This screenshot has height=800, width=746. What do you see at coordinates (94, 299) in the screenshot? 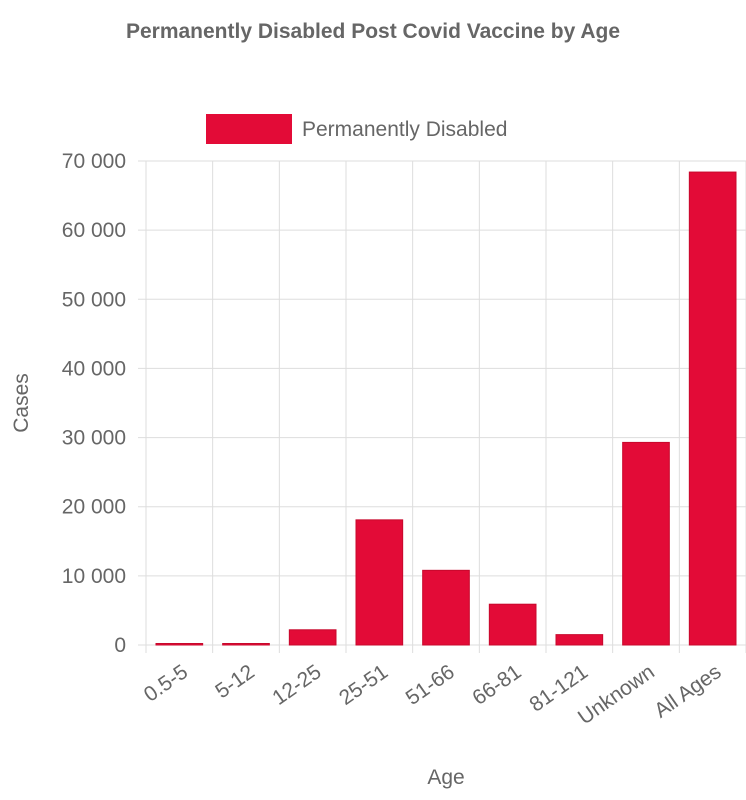
I see `y-tick-label: 50 000` at bounding box center [94, 299].